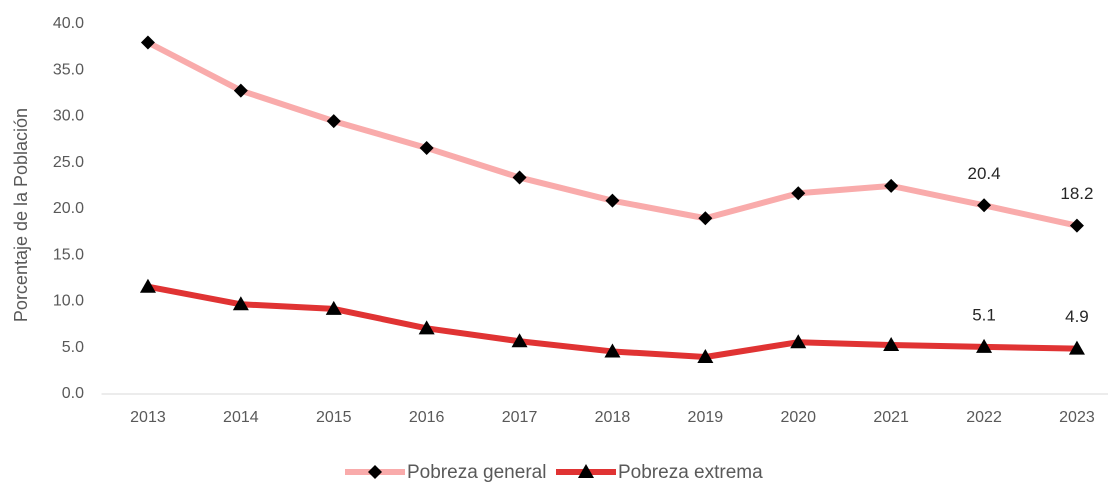 The image size is (1112, 490). I want to click on legend-label: Pobreza extrema, so click(690, 472).